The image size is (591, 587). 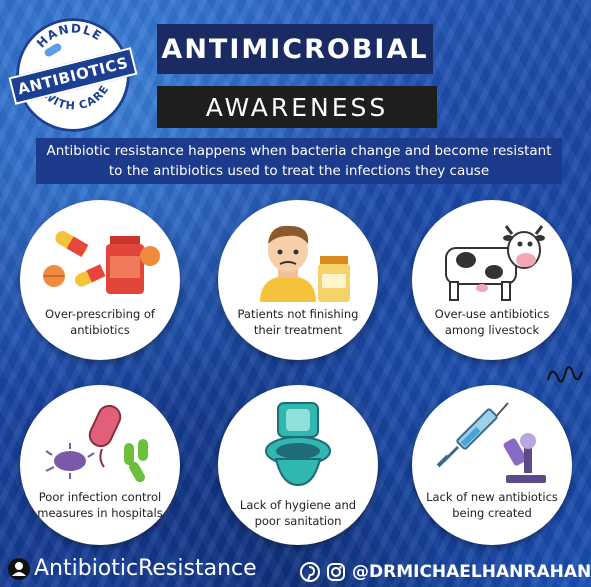 What do you see at coordinates (565, 374) in the screenshot?
I see `artist-signature` at bounding box center [565, 374].